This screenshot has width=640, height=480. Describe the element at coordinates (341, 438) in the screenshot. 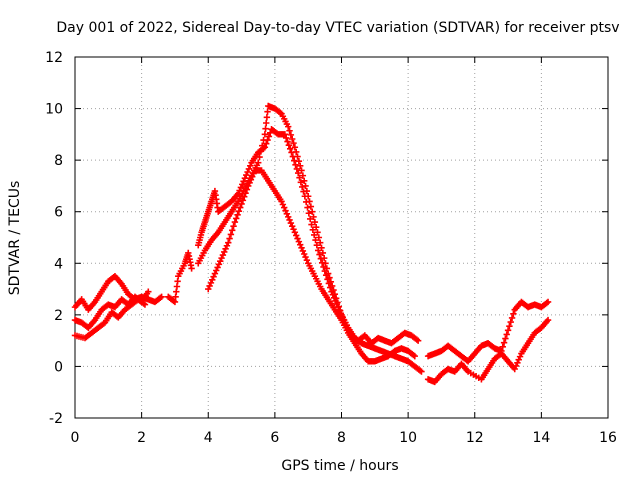

I see `x-tick-label: 8` at that location.